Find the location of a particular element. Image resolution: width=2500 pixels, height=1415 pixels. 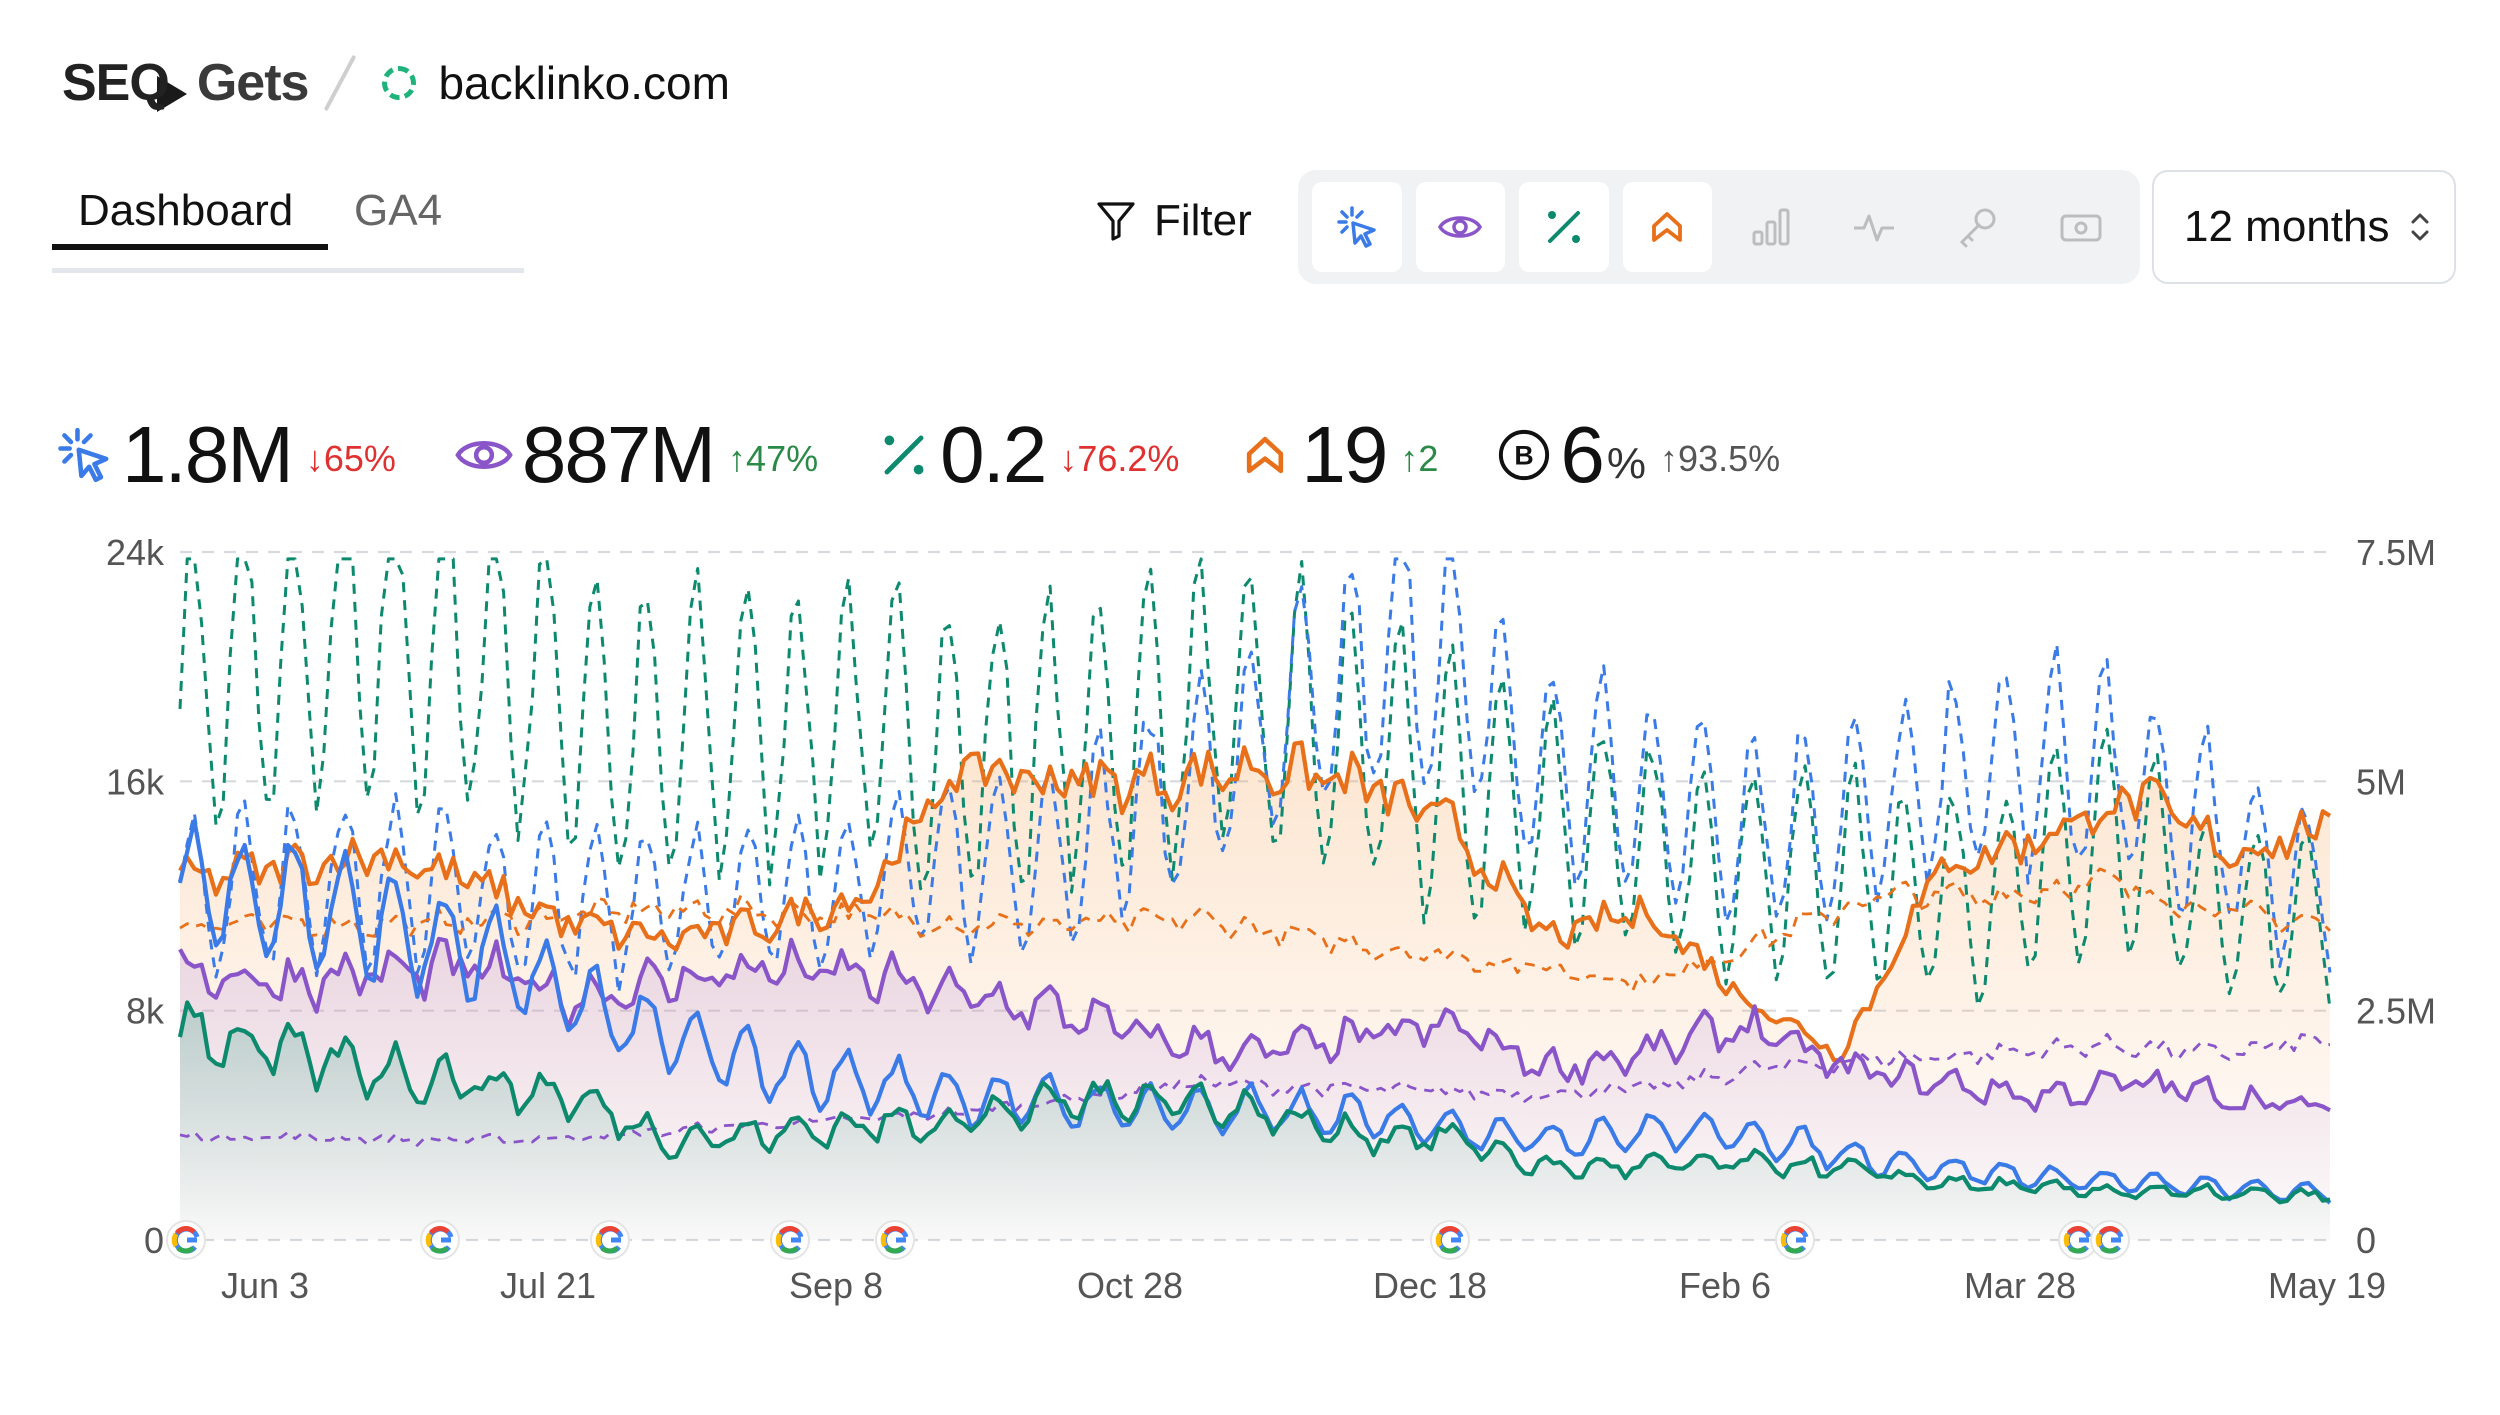

stat-clicks: 1.8M ↓65% is located at coordinates (225, 455).